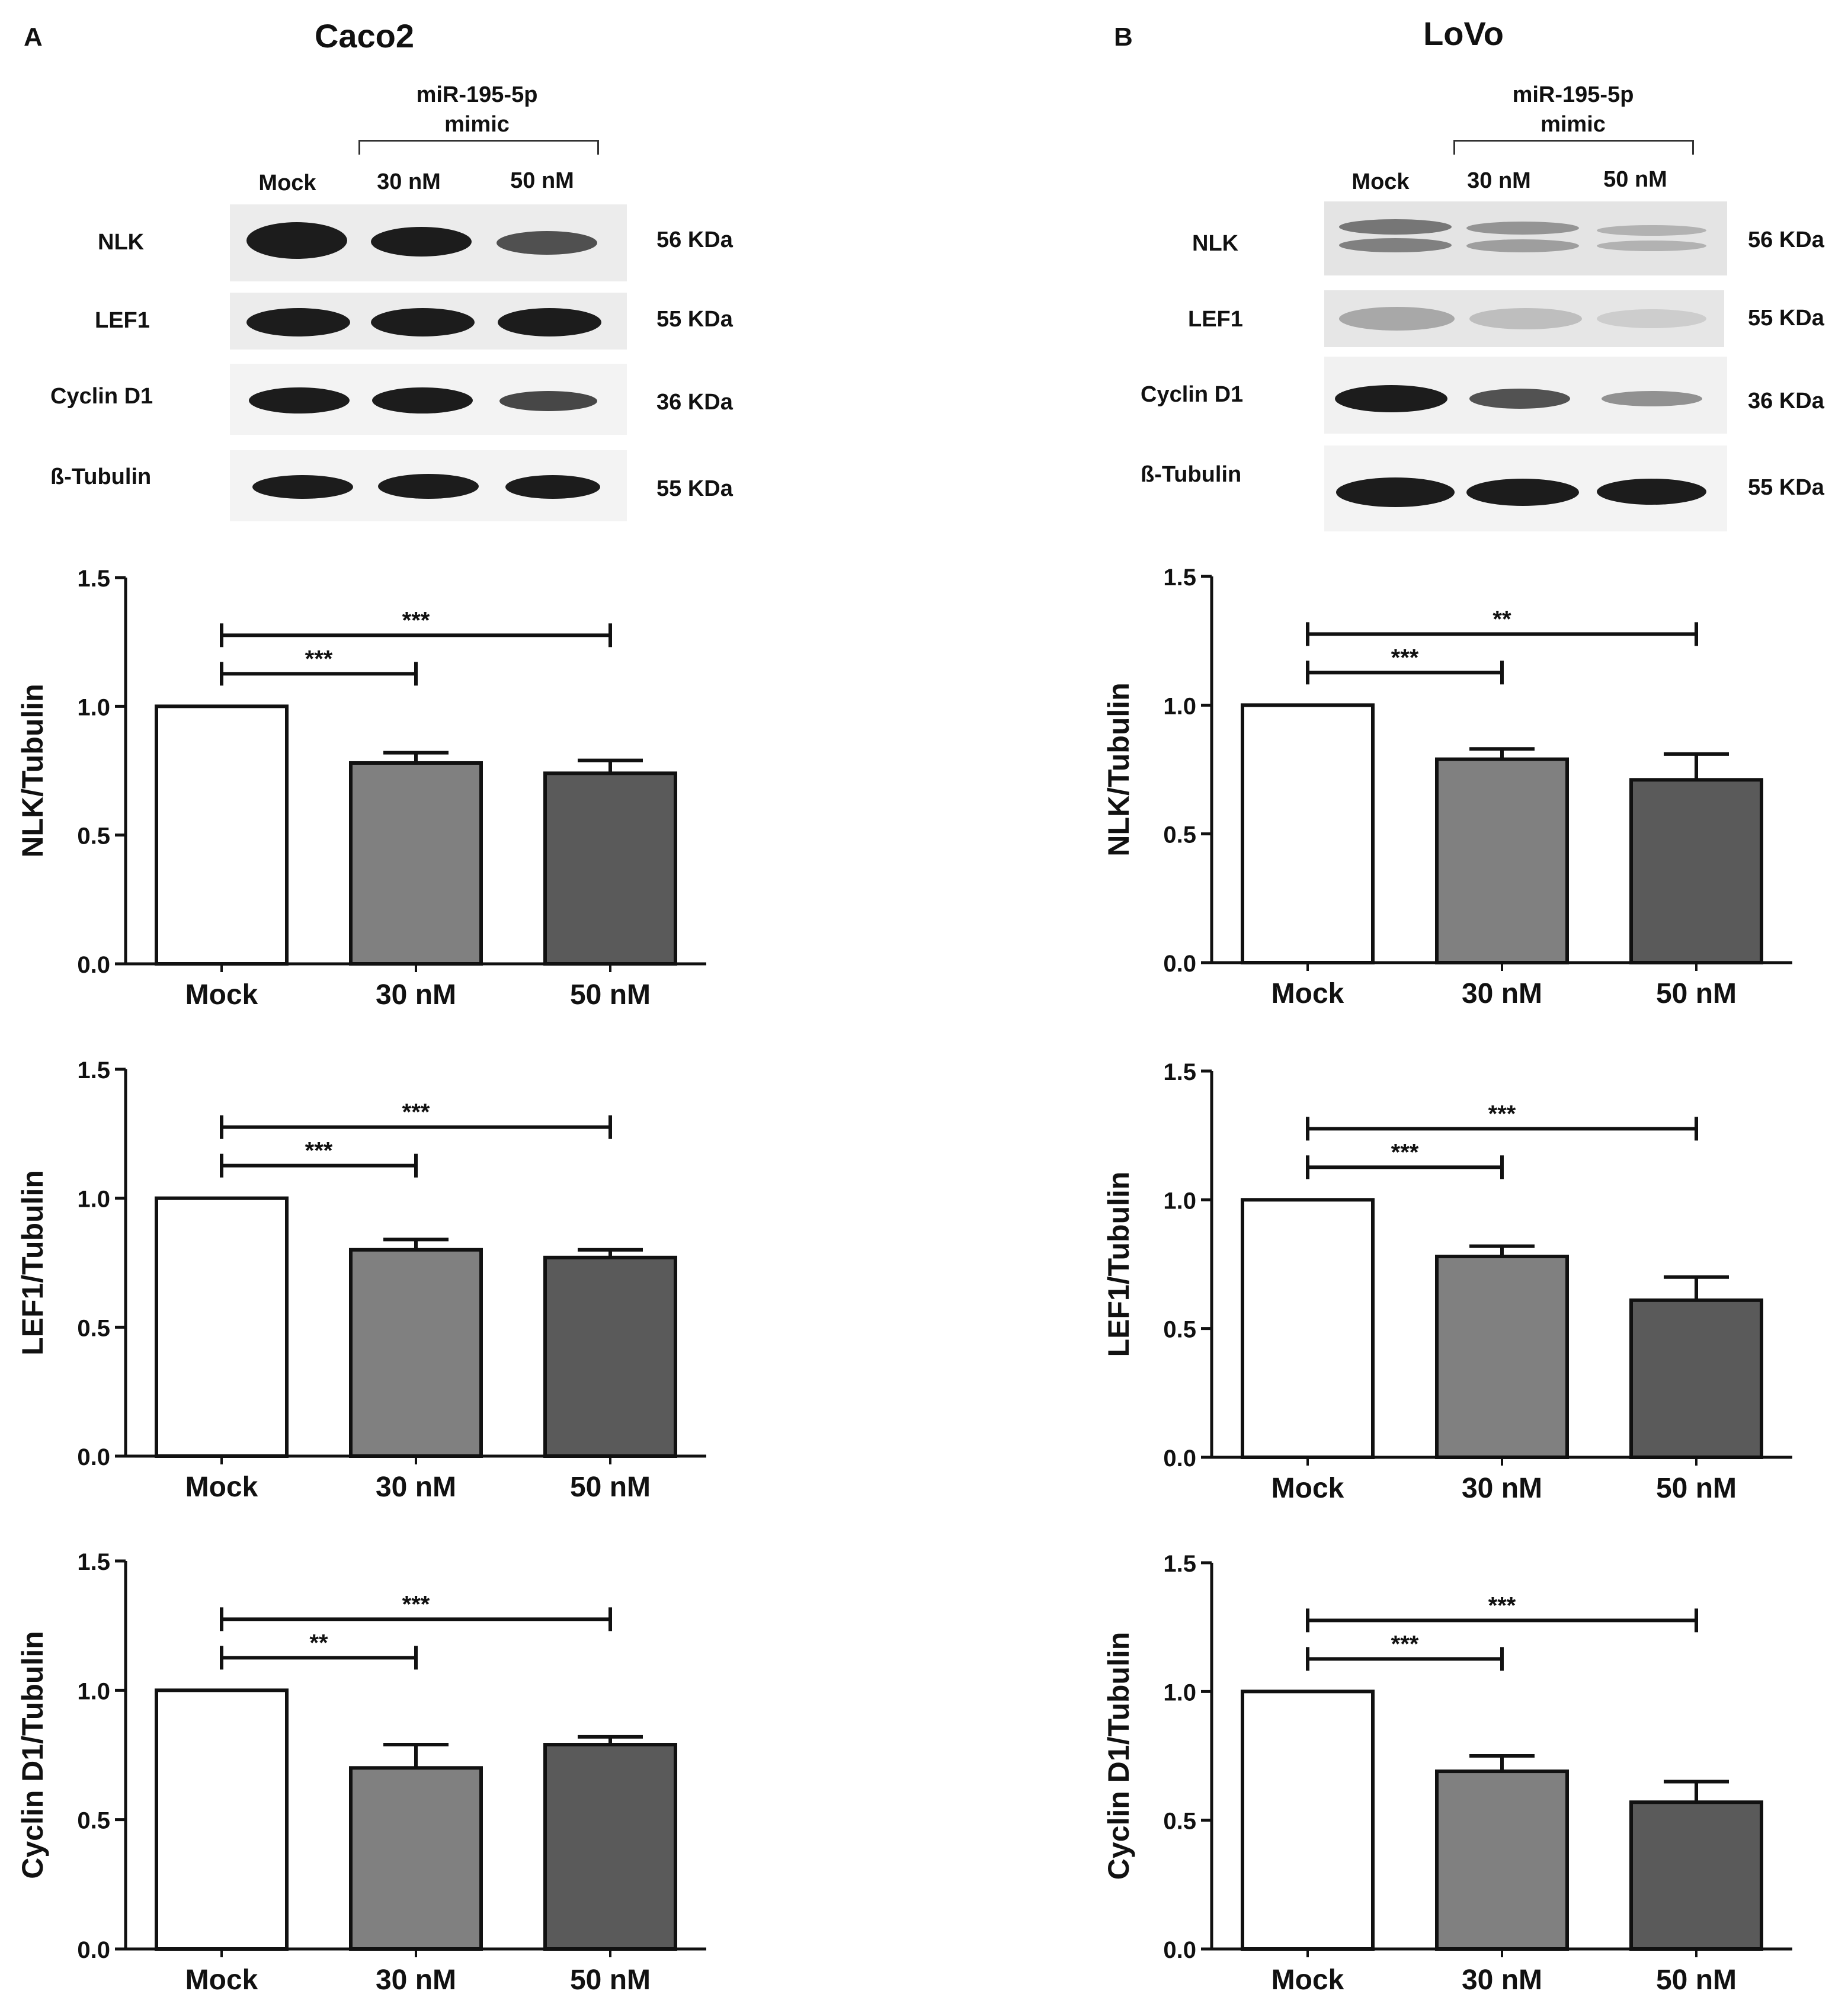  I want to click on blot-label-cyclin-d1: Cyclin D1, so click(101, 396).